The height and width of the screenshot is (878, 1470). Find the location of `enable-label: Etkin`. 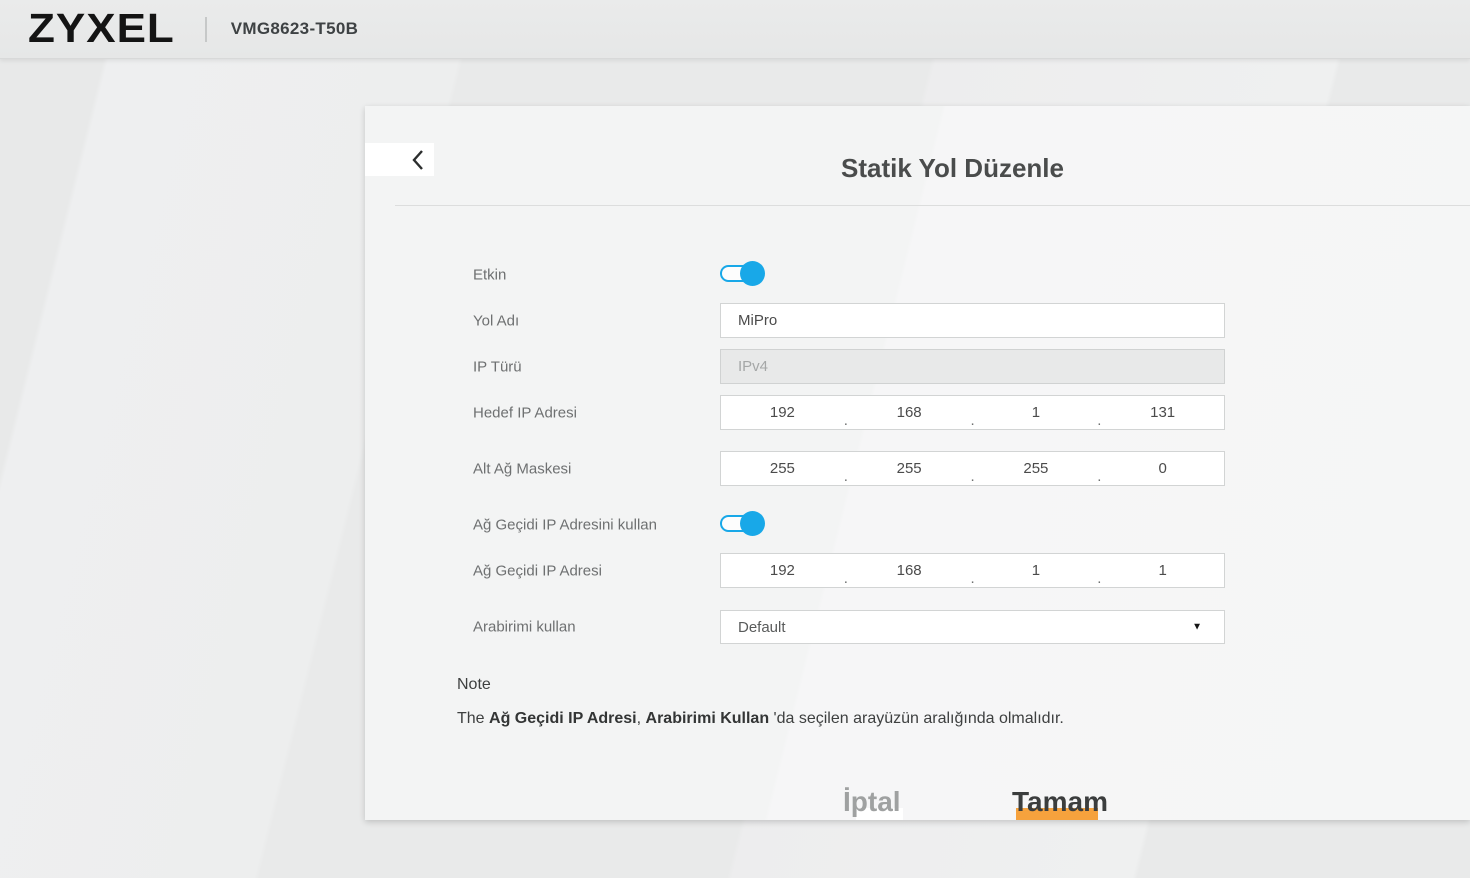

enable-label: Etkin is located at coordinates (490, 275).